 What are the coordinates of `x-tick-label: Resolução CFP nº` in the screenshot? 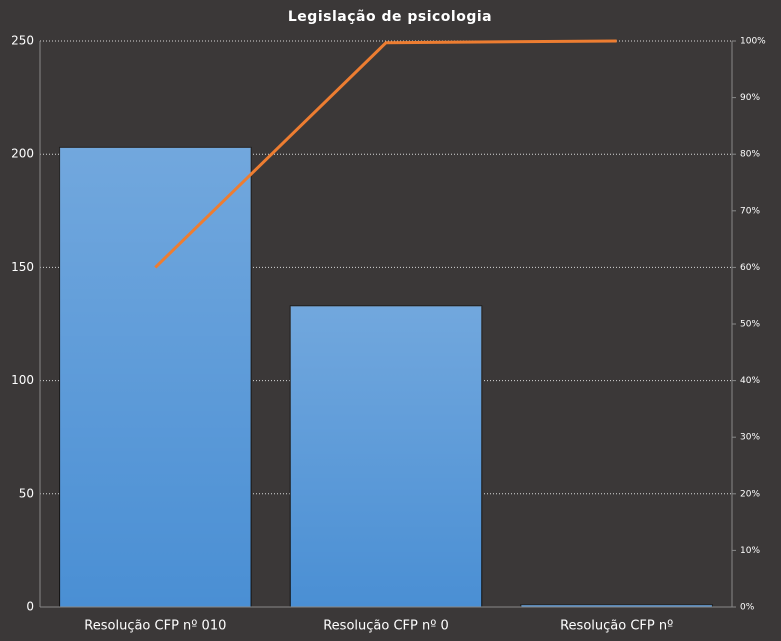 It's located at (616, 626).